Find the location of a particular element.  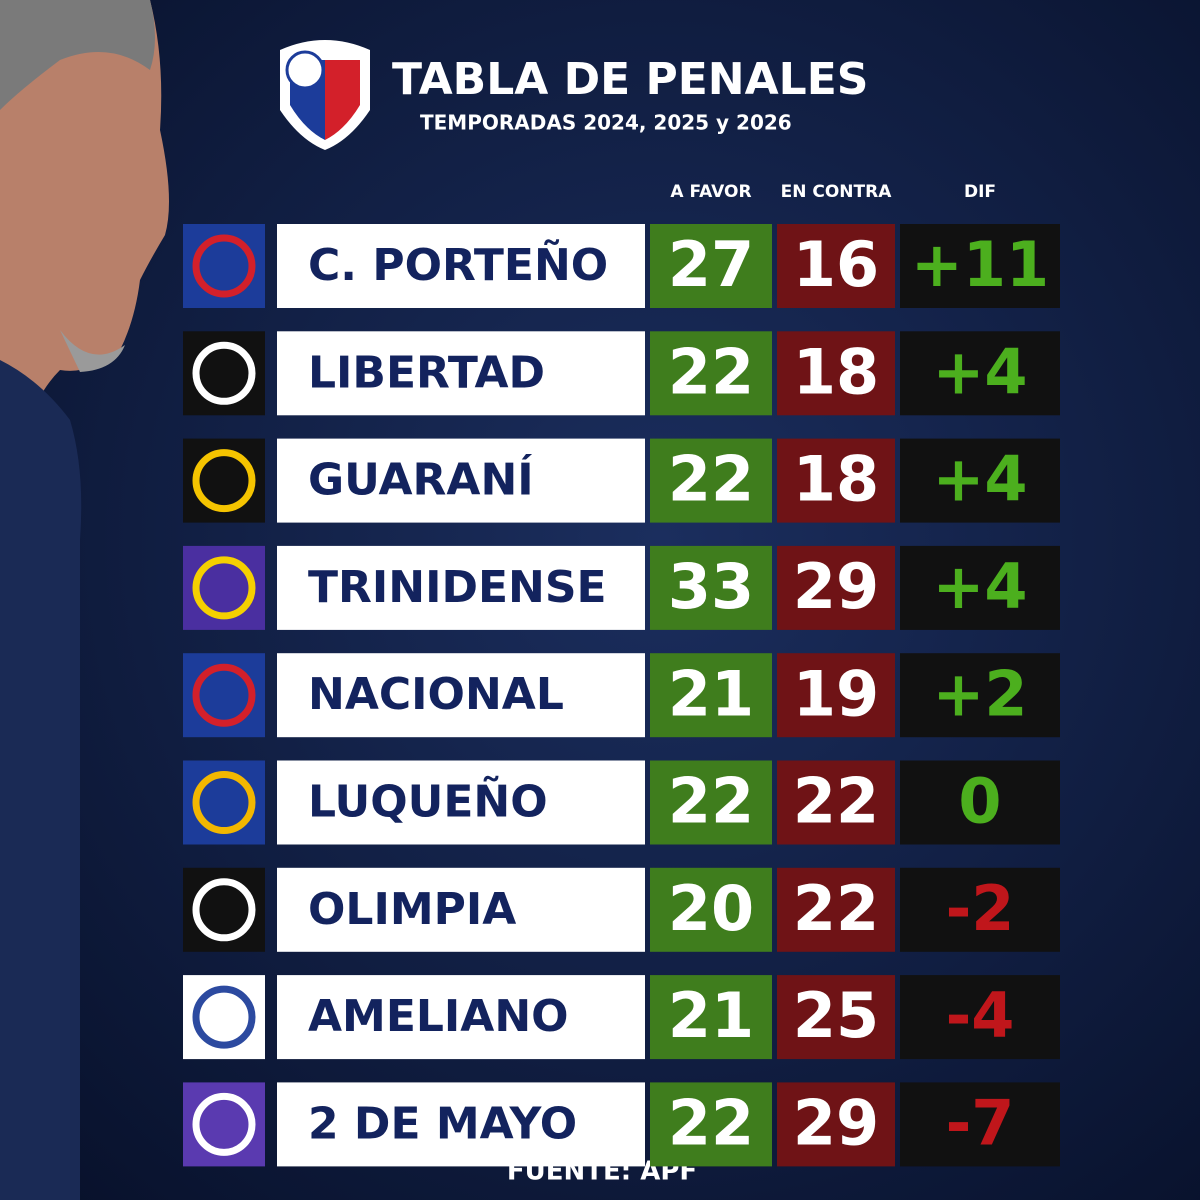

team-name: LIBERTAD is located at coordinates (426, 372).